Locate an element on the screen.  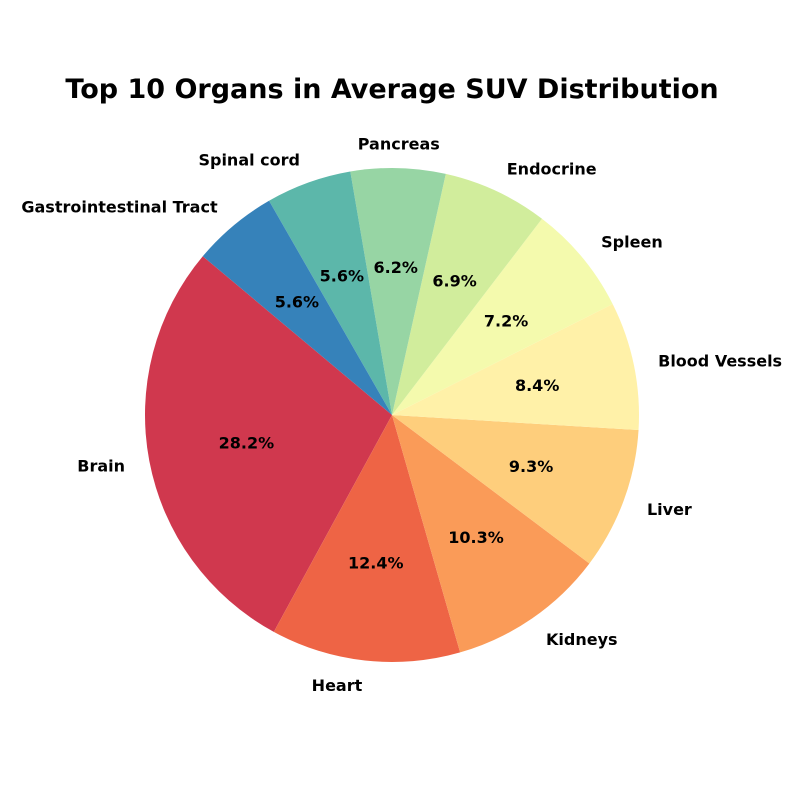
pie-slice-brain is located at coordinates (268, 444).